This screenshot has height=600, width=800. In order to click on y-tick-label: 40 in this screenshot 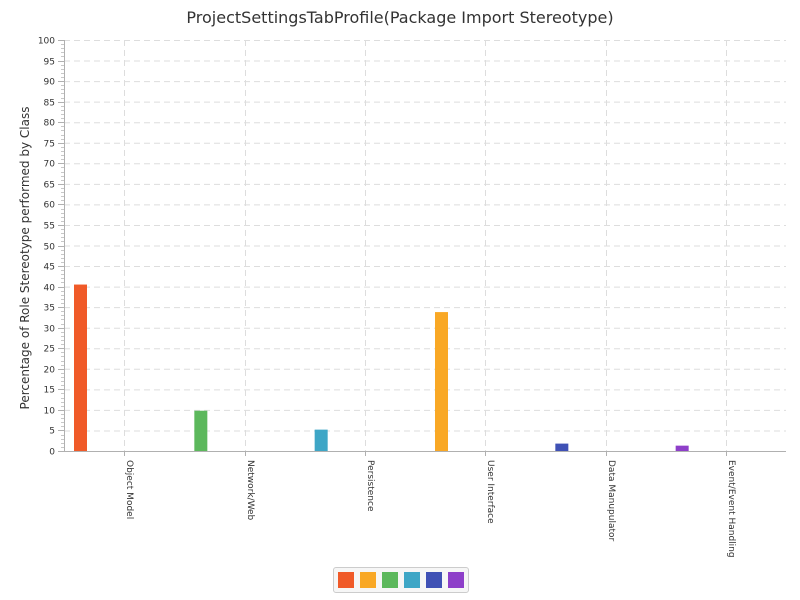, I will do `click(50, 289)`.